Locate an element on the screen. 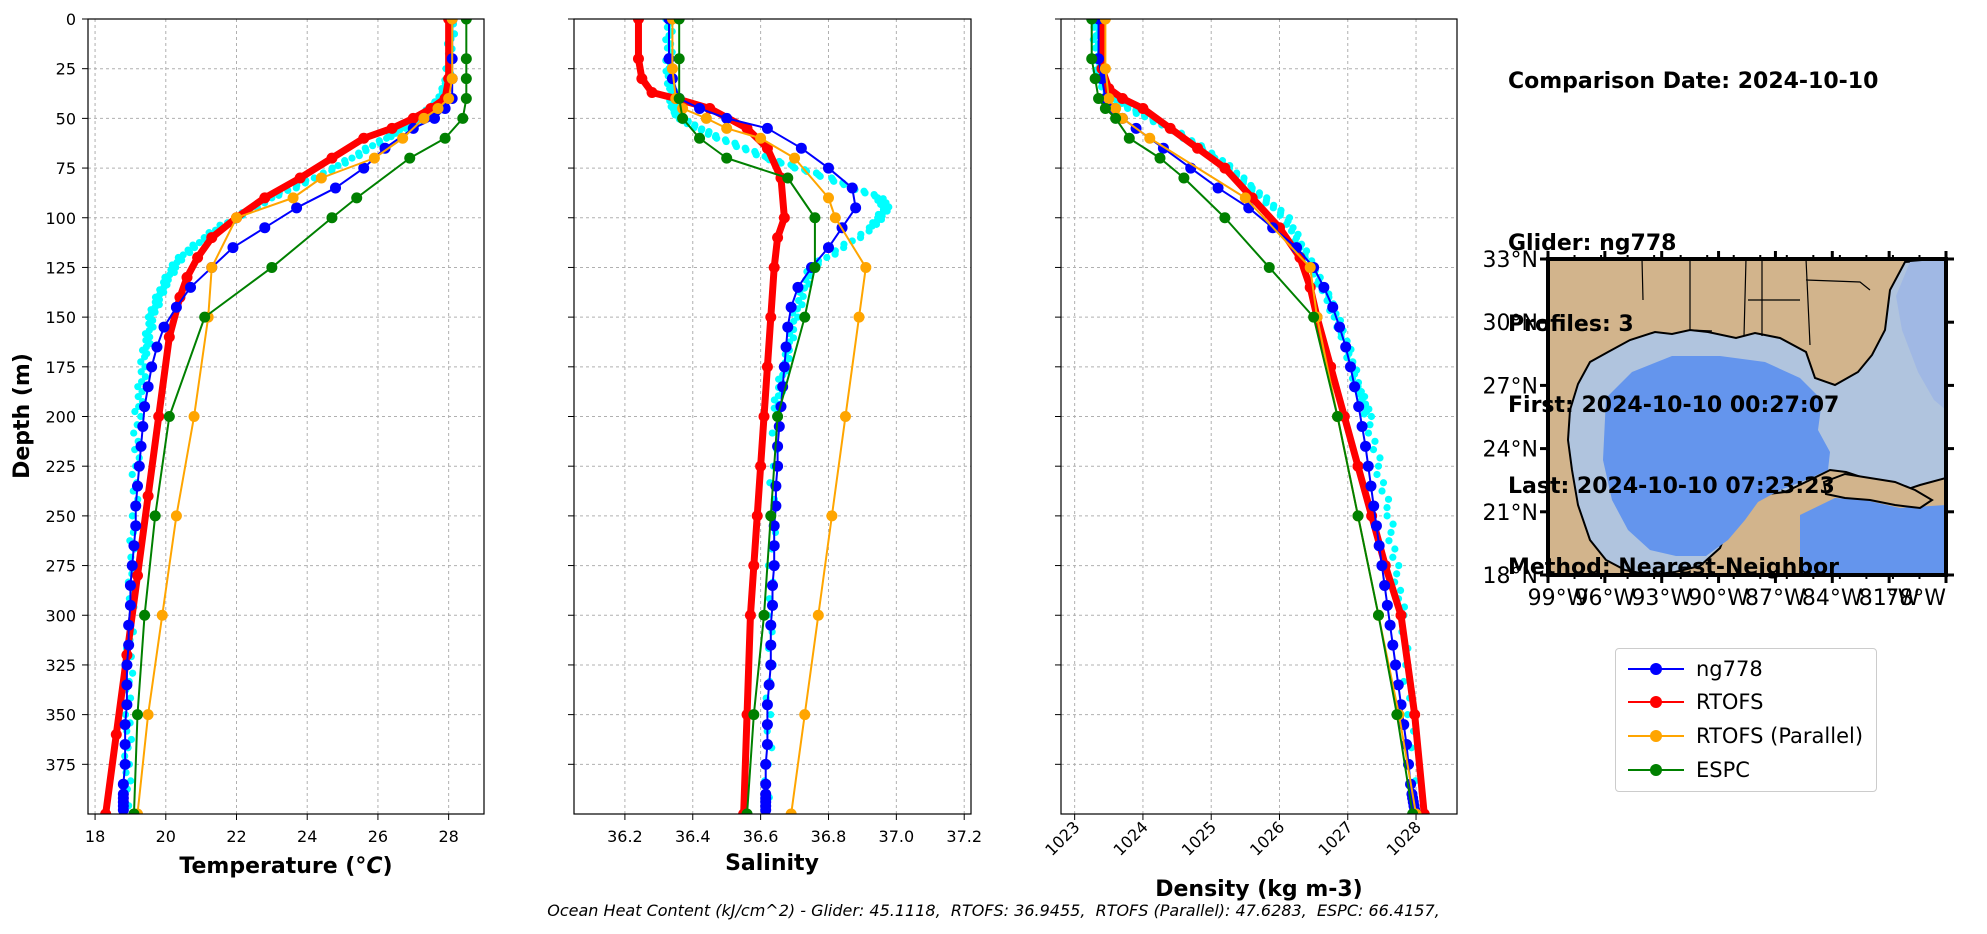  y-tick-label: 300 is located at coordinates (60, 615).